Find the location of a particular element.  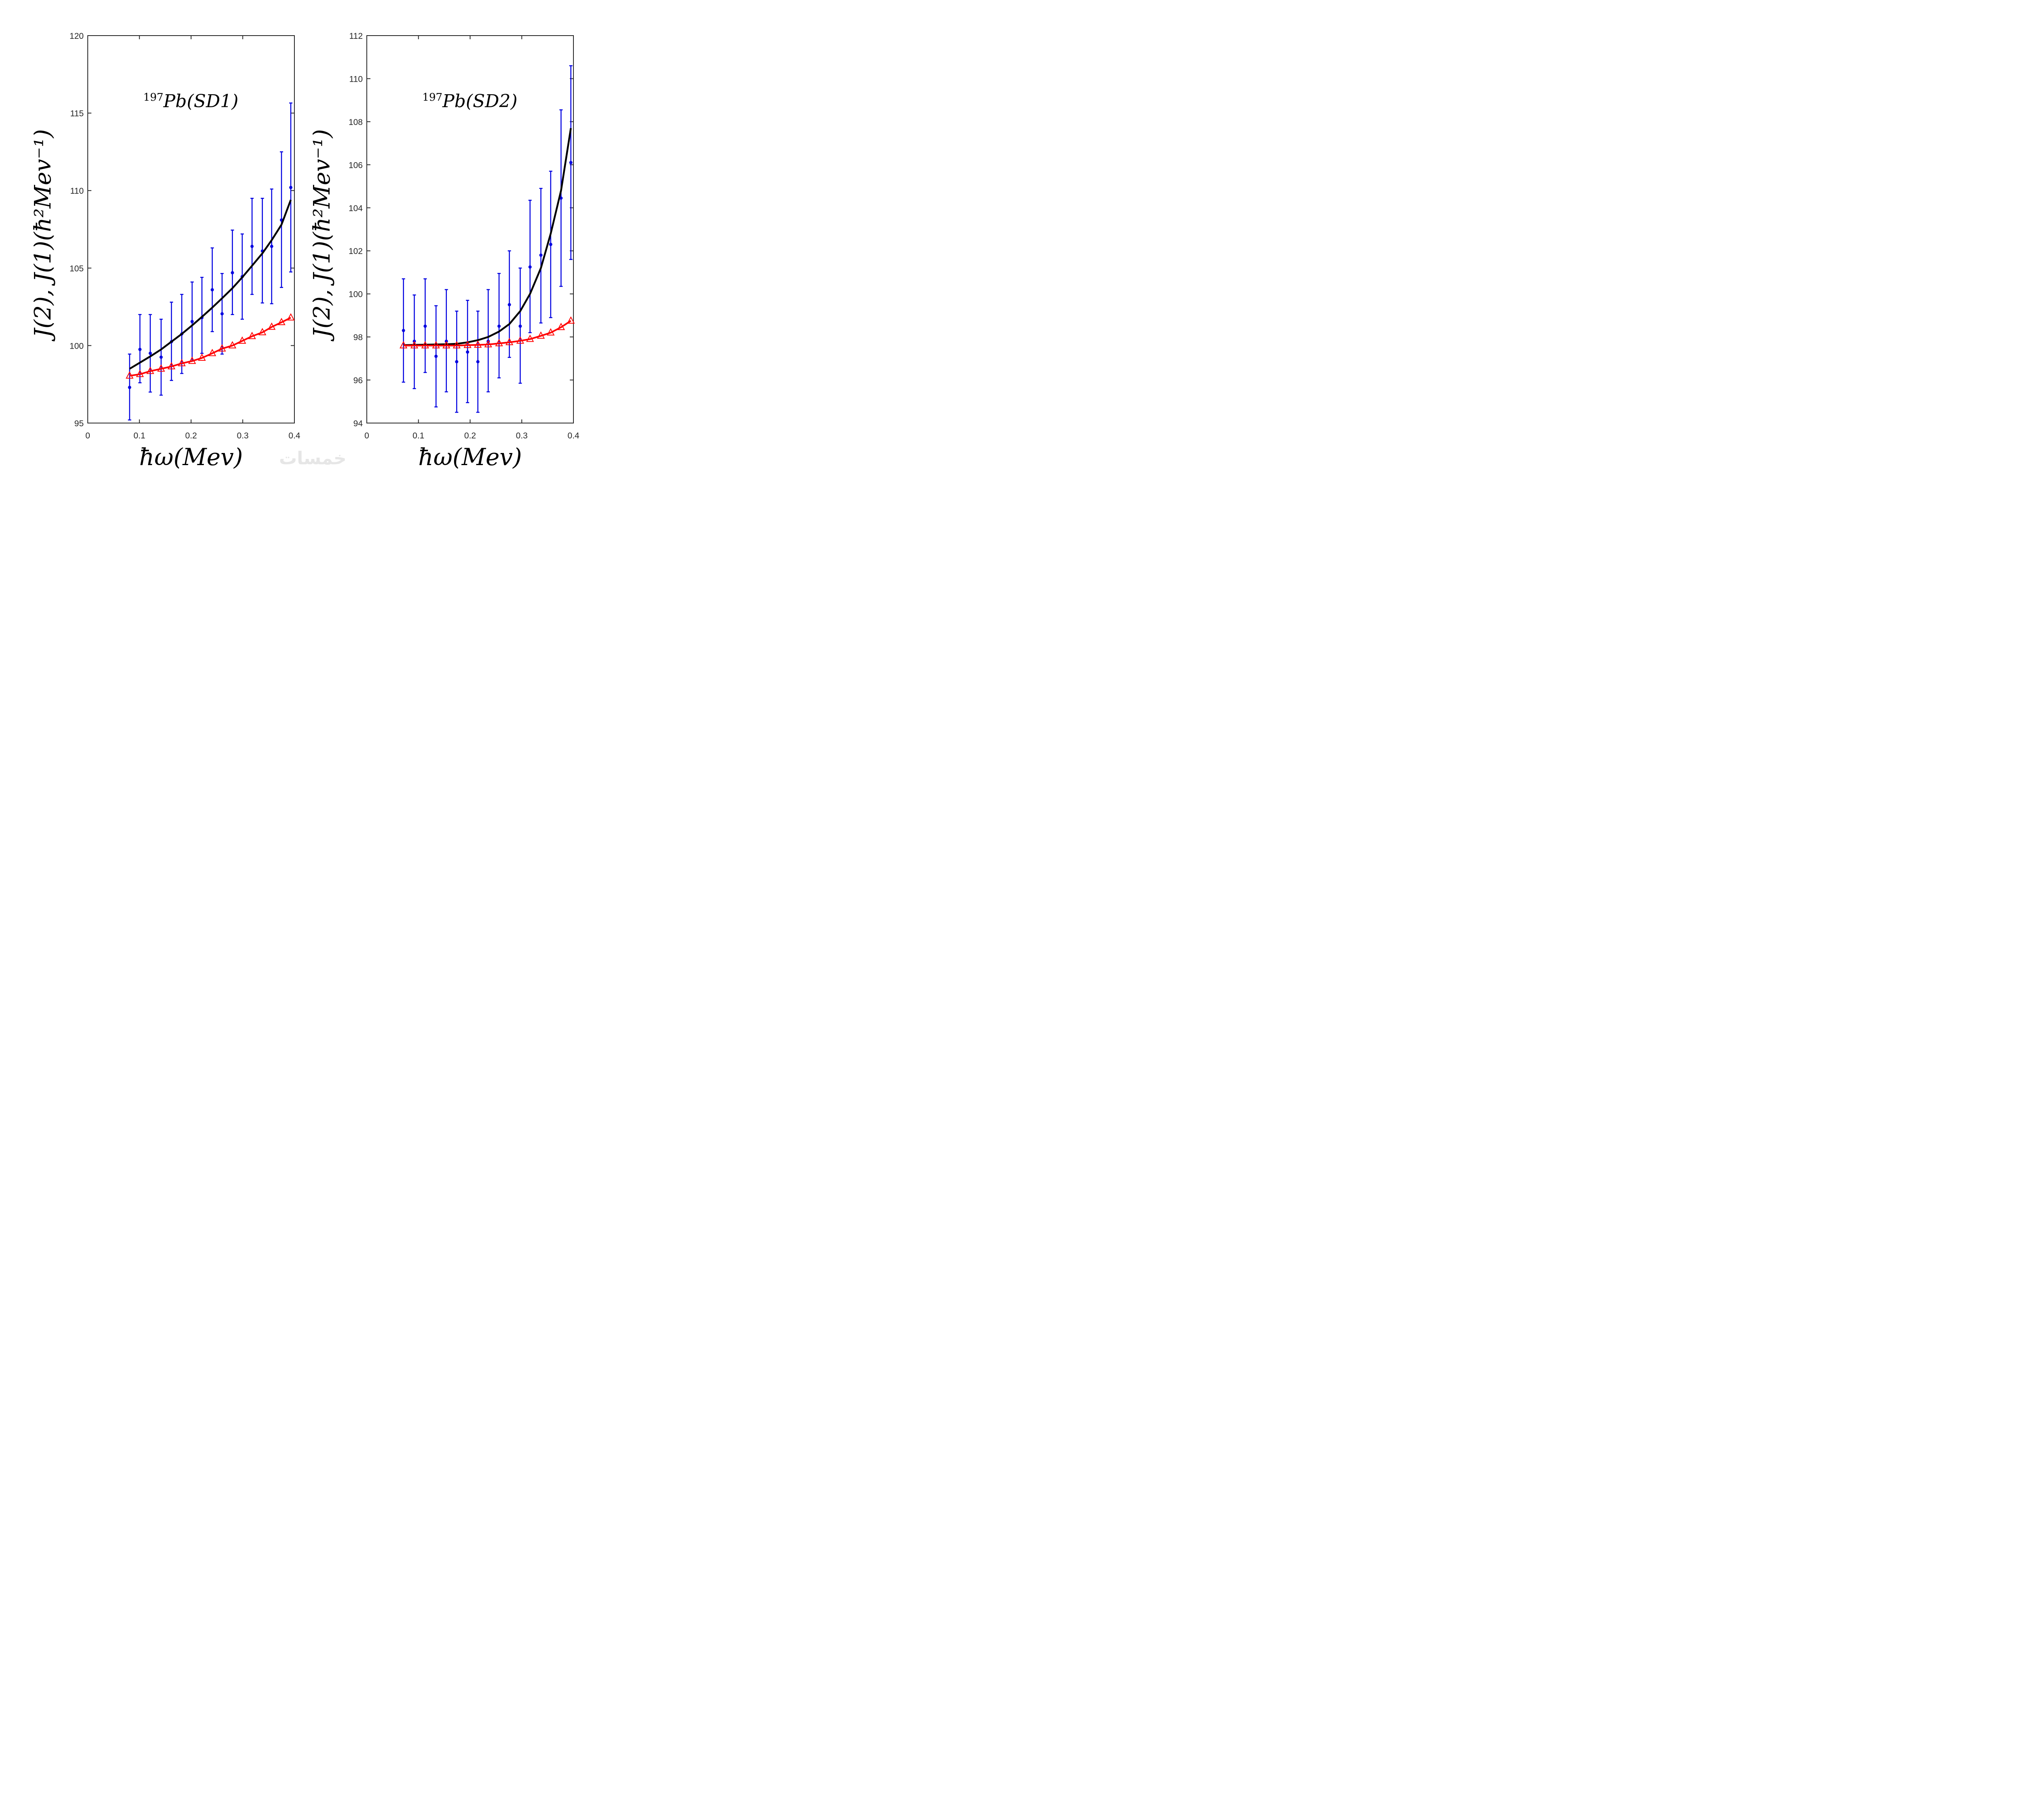

y-tick-label: 120 is located at coordinates (77, 36).